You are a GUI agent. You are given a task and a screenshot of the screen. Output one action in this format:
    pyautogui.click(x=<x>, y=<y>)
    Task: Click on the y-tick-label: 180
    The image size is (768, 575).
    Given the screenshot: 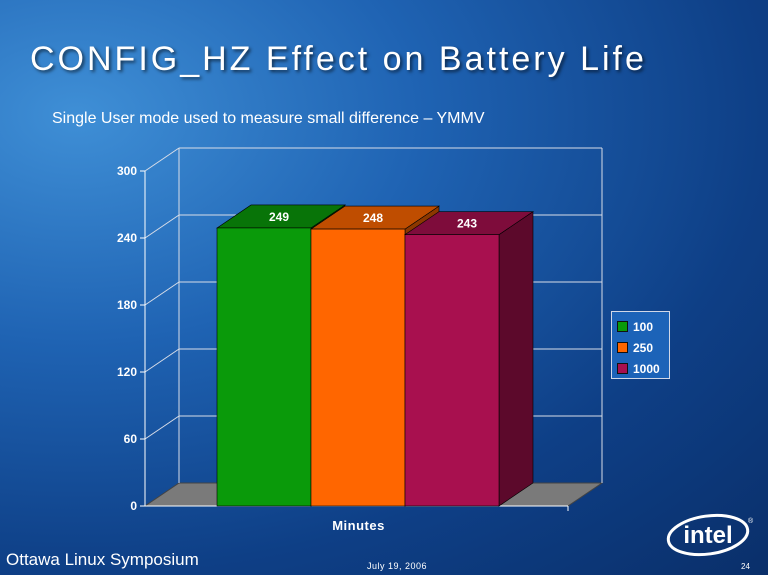 What is the action you would take?
    pyautogui.click(x=127, y=305)
    